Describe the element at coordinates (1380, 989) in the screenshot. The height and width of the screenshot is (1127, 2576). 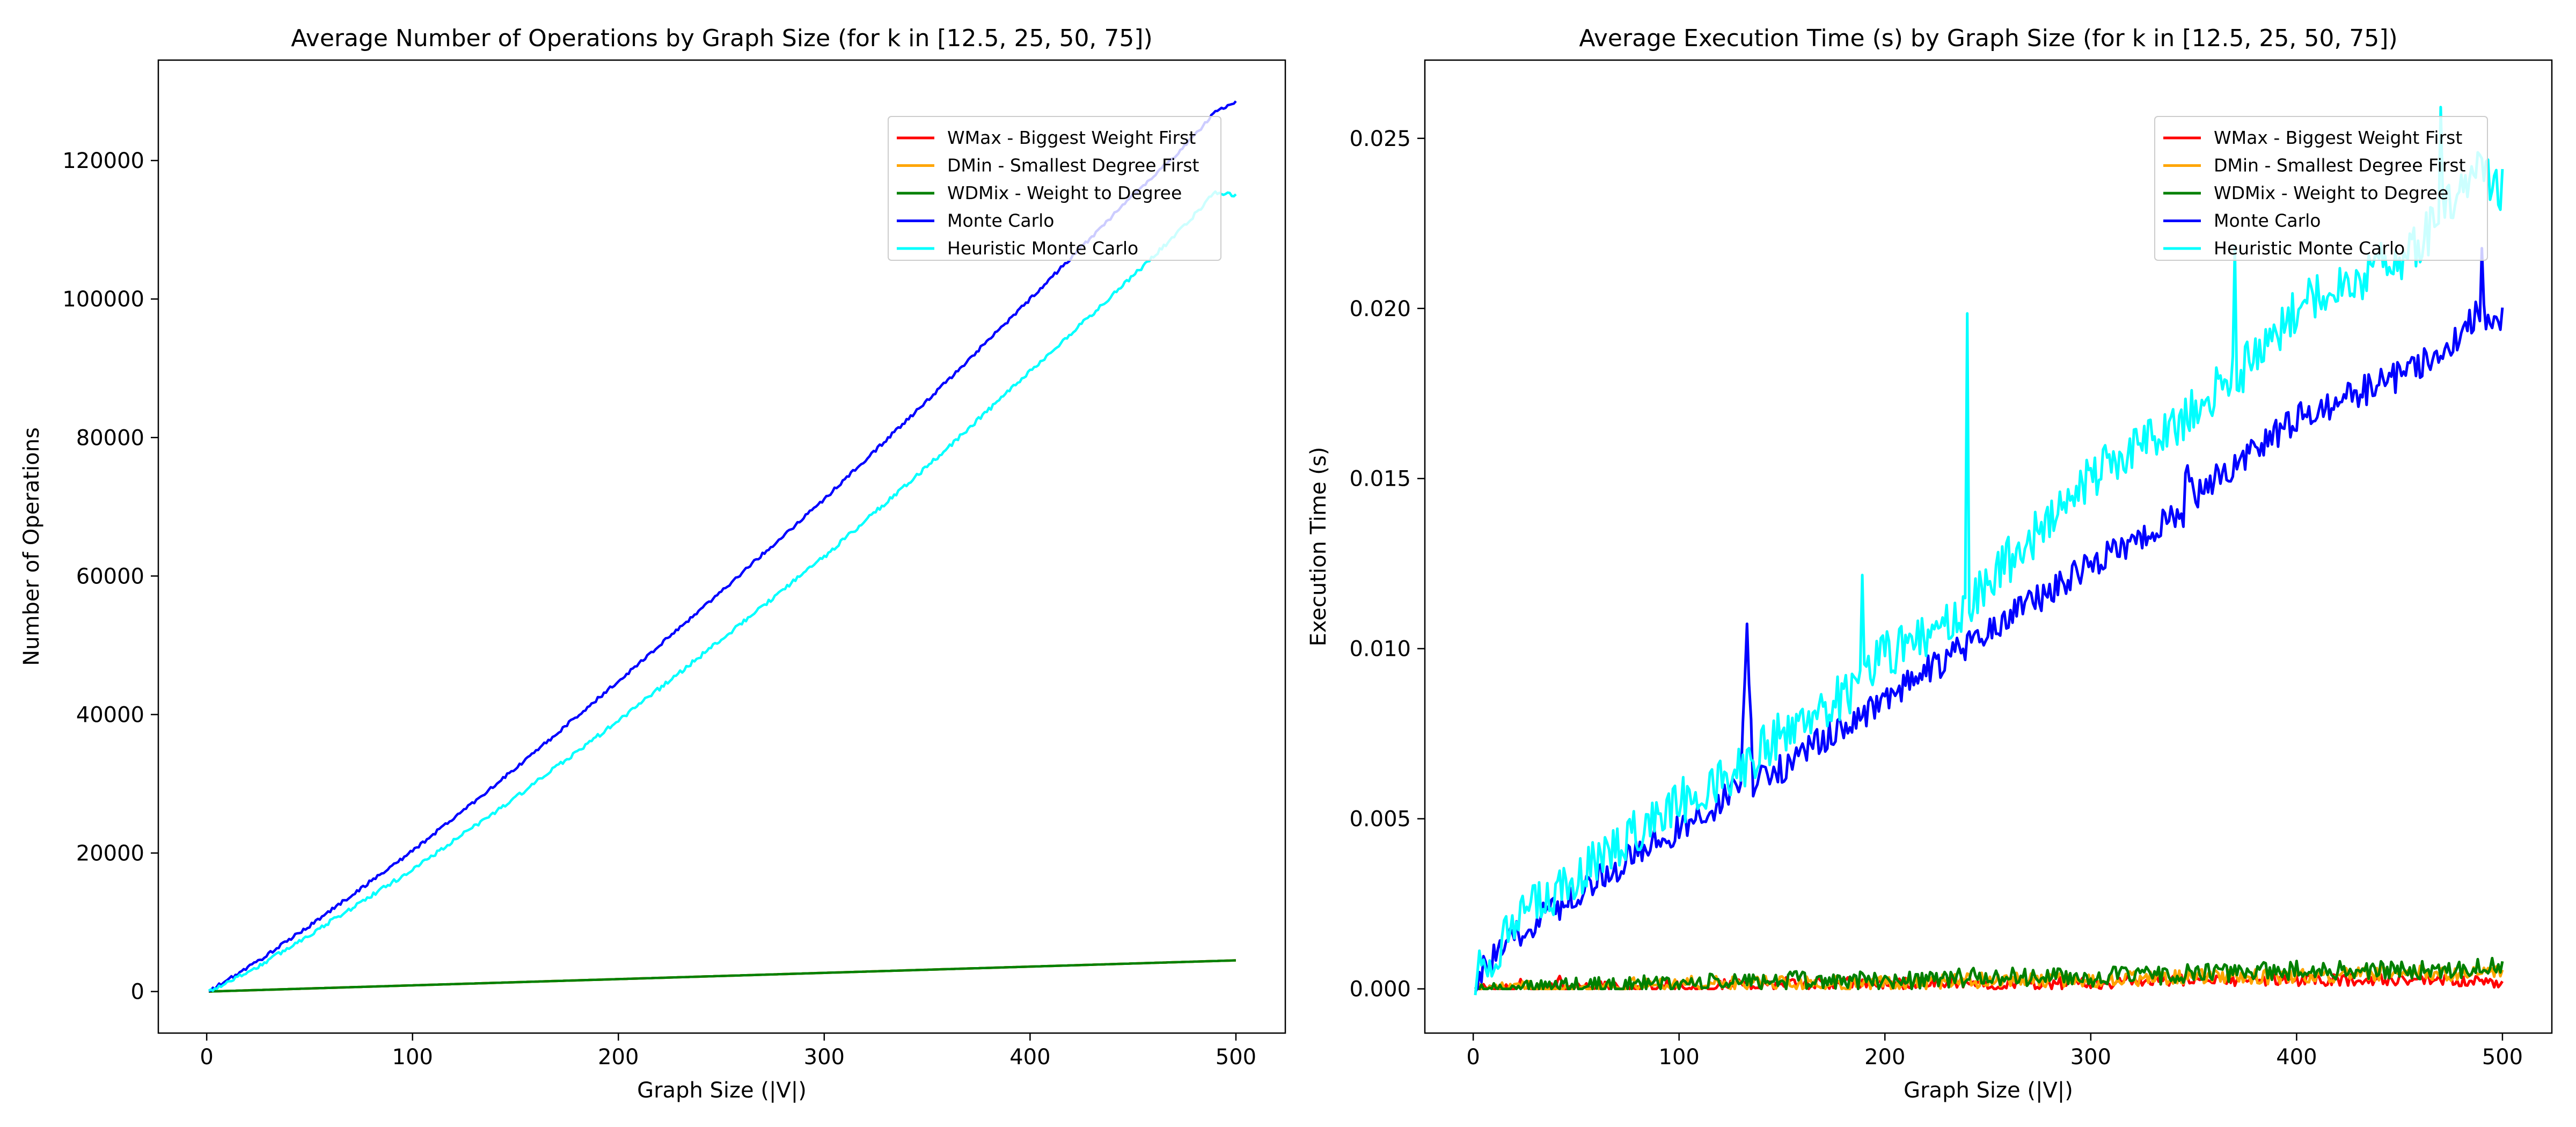
I see `y-tick-label: 0.000` at that location.